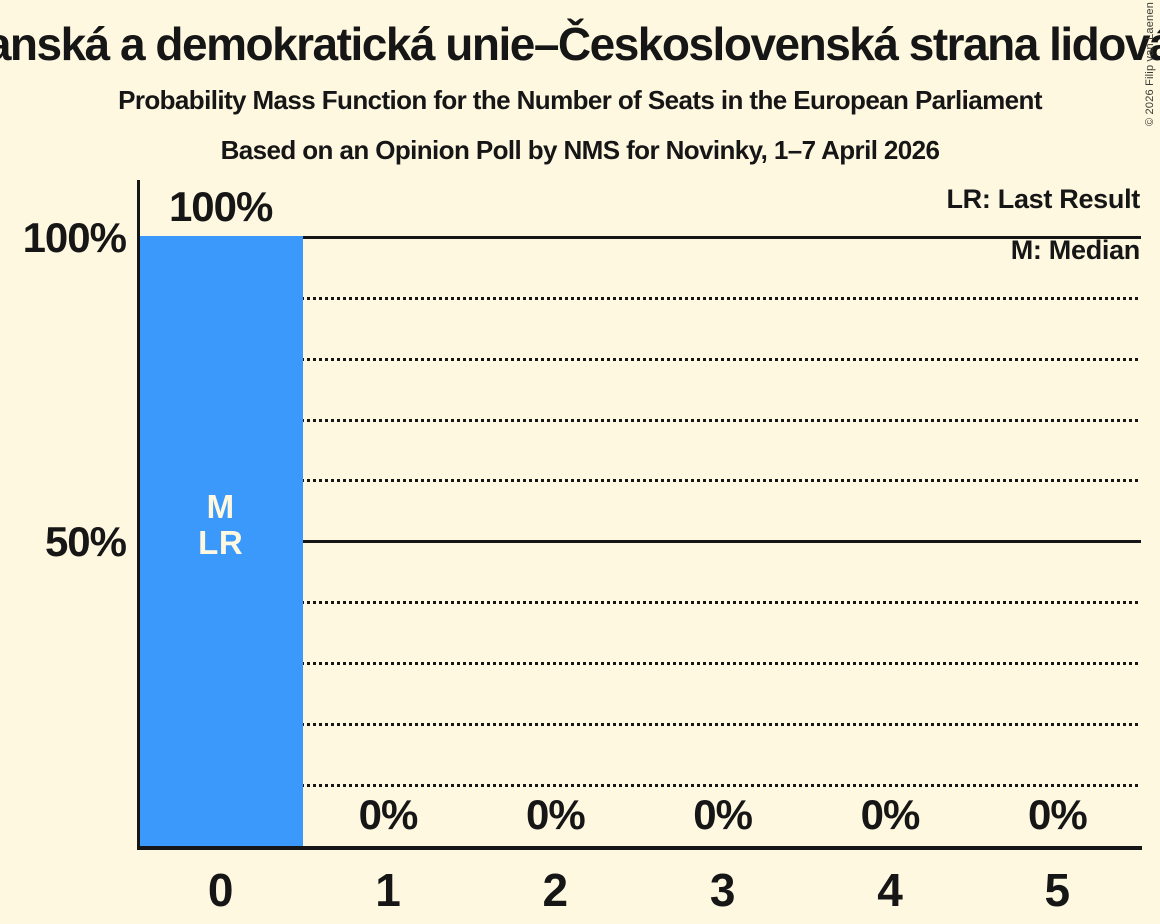 The width and height of the screenshot is (1160, 924). Describe the element at coordinates (1043, 199) in the screenshot. I see `legend-last-result: LR: Last Result` at that location.